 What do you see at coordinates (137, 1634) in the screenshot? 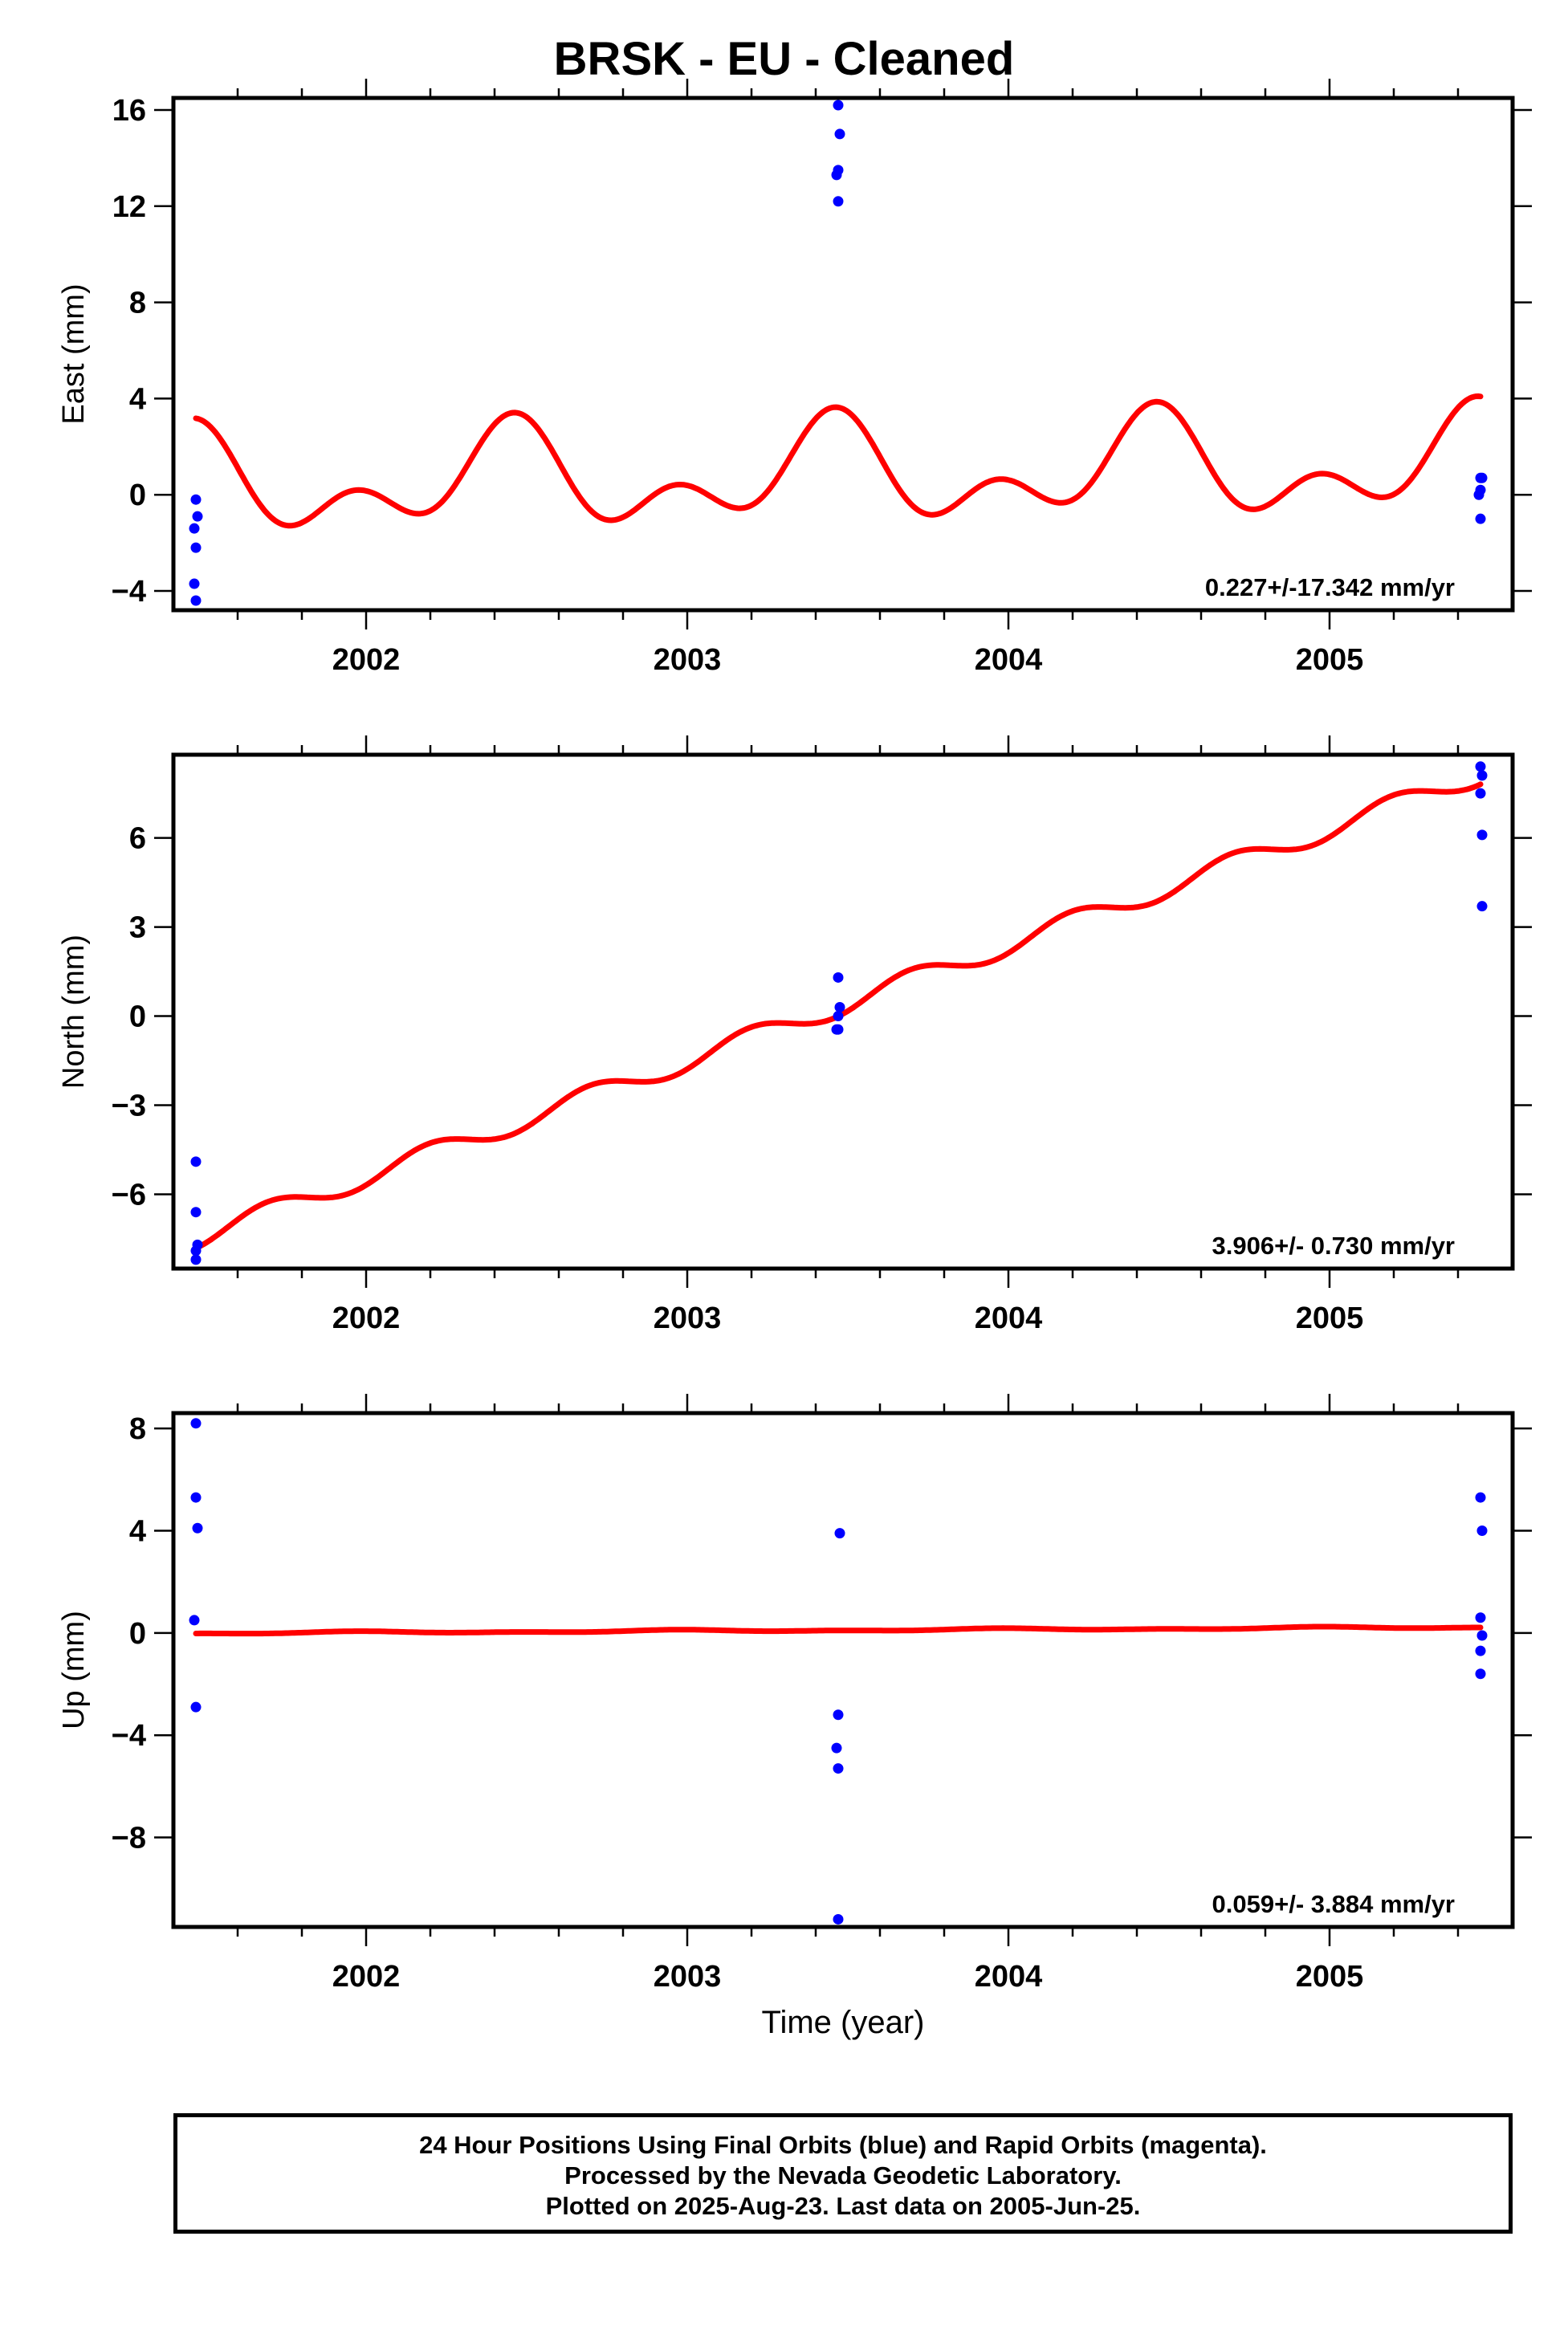
I see `up-y-tick-label: 0` at bounding box center [137, 1634].